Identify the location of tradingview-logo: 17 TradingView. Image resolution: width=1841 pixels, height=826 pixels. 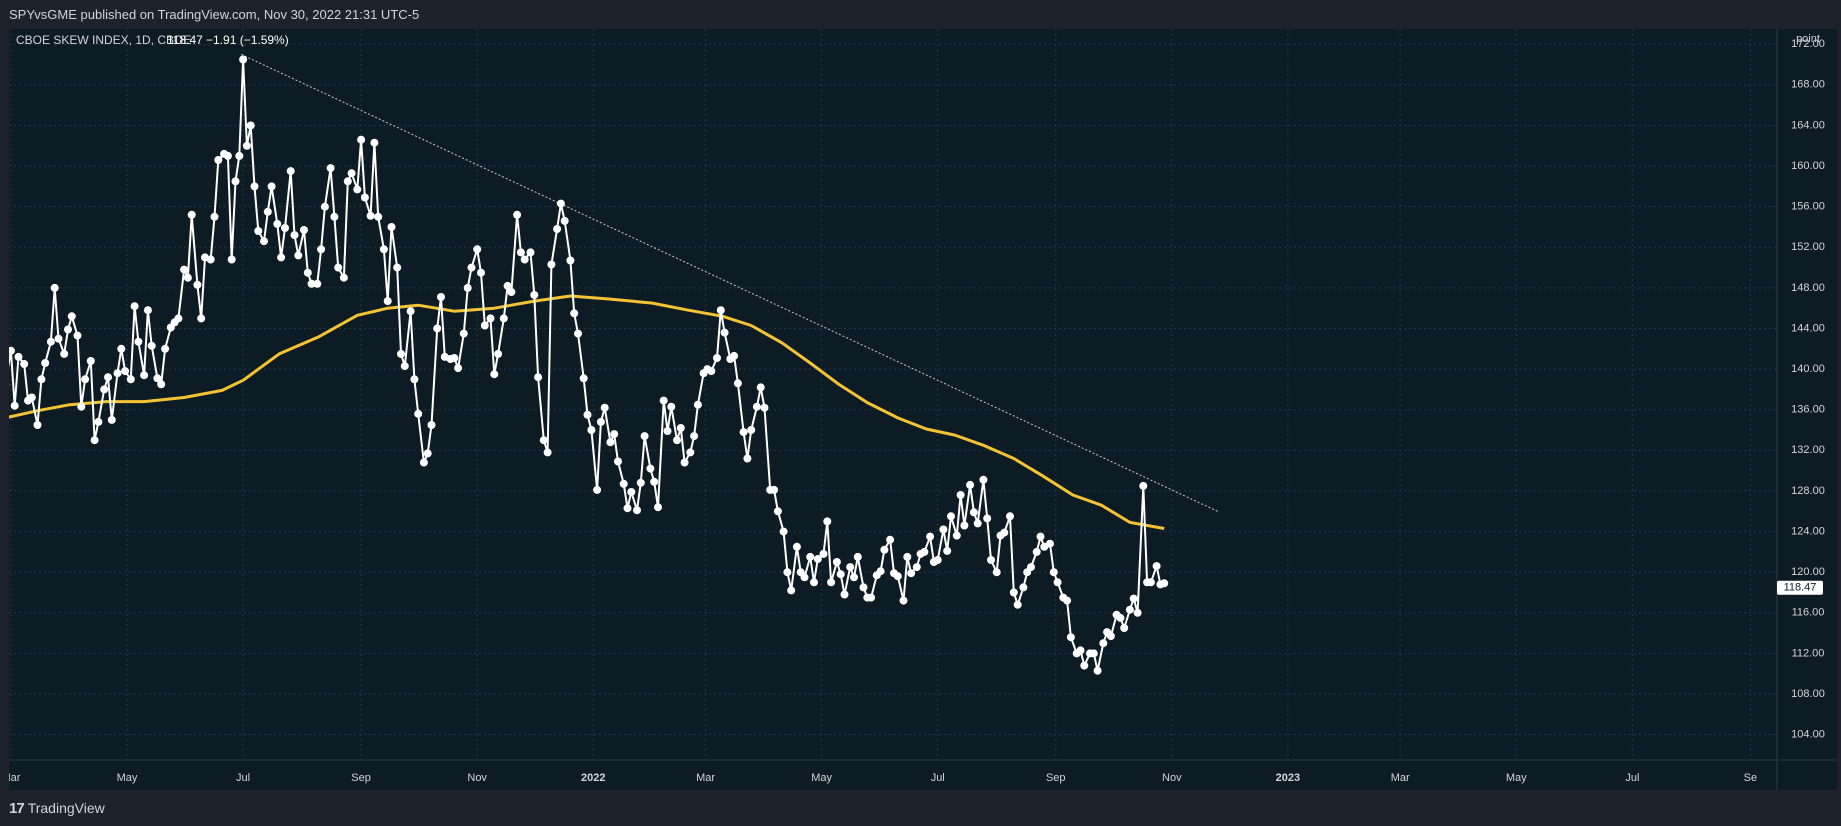
(57, 808).